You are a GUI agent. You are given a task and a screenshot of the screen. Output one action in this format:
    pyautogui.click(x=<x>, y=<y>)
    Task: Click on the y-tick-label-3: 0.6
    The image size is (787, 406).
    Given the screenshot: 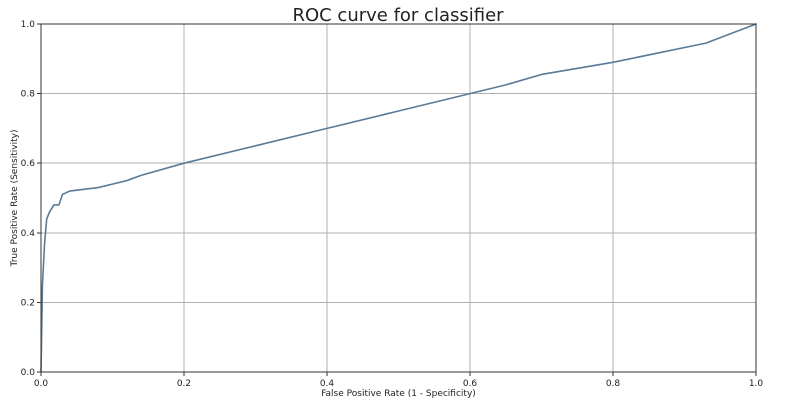 What is the action you would take?
    pyautogui.click(x=28, y=164)
    